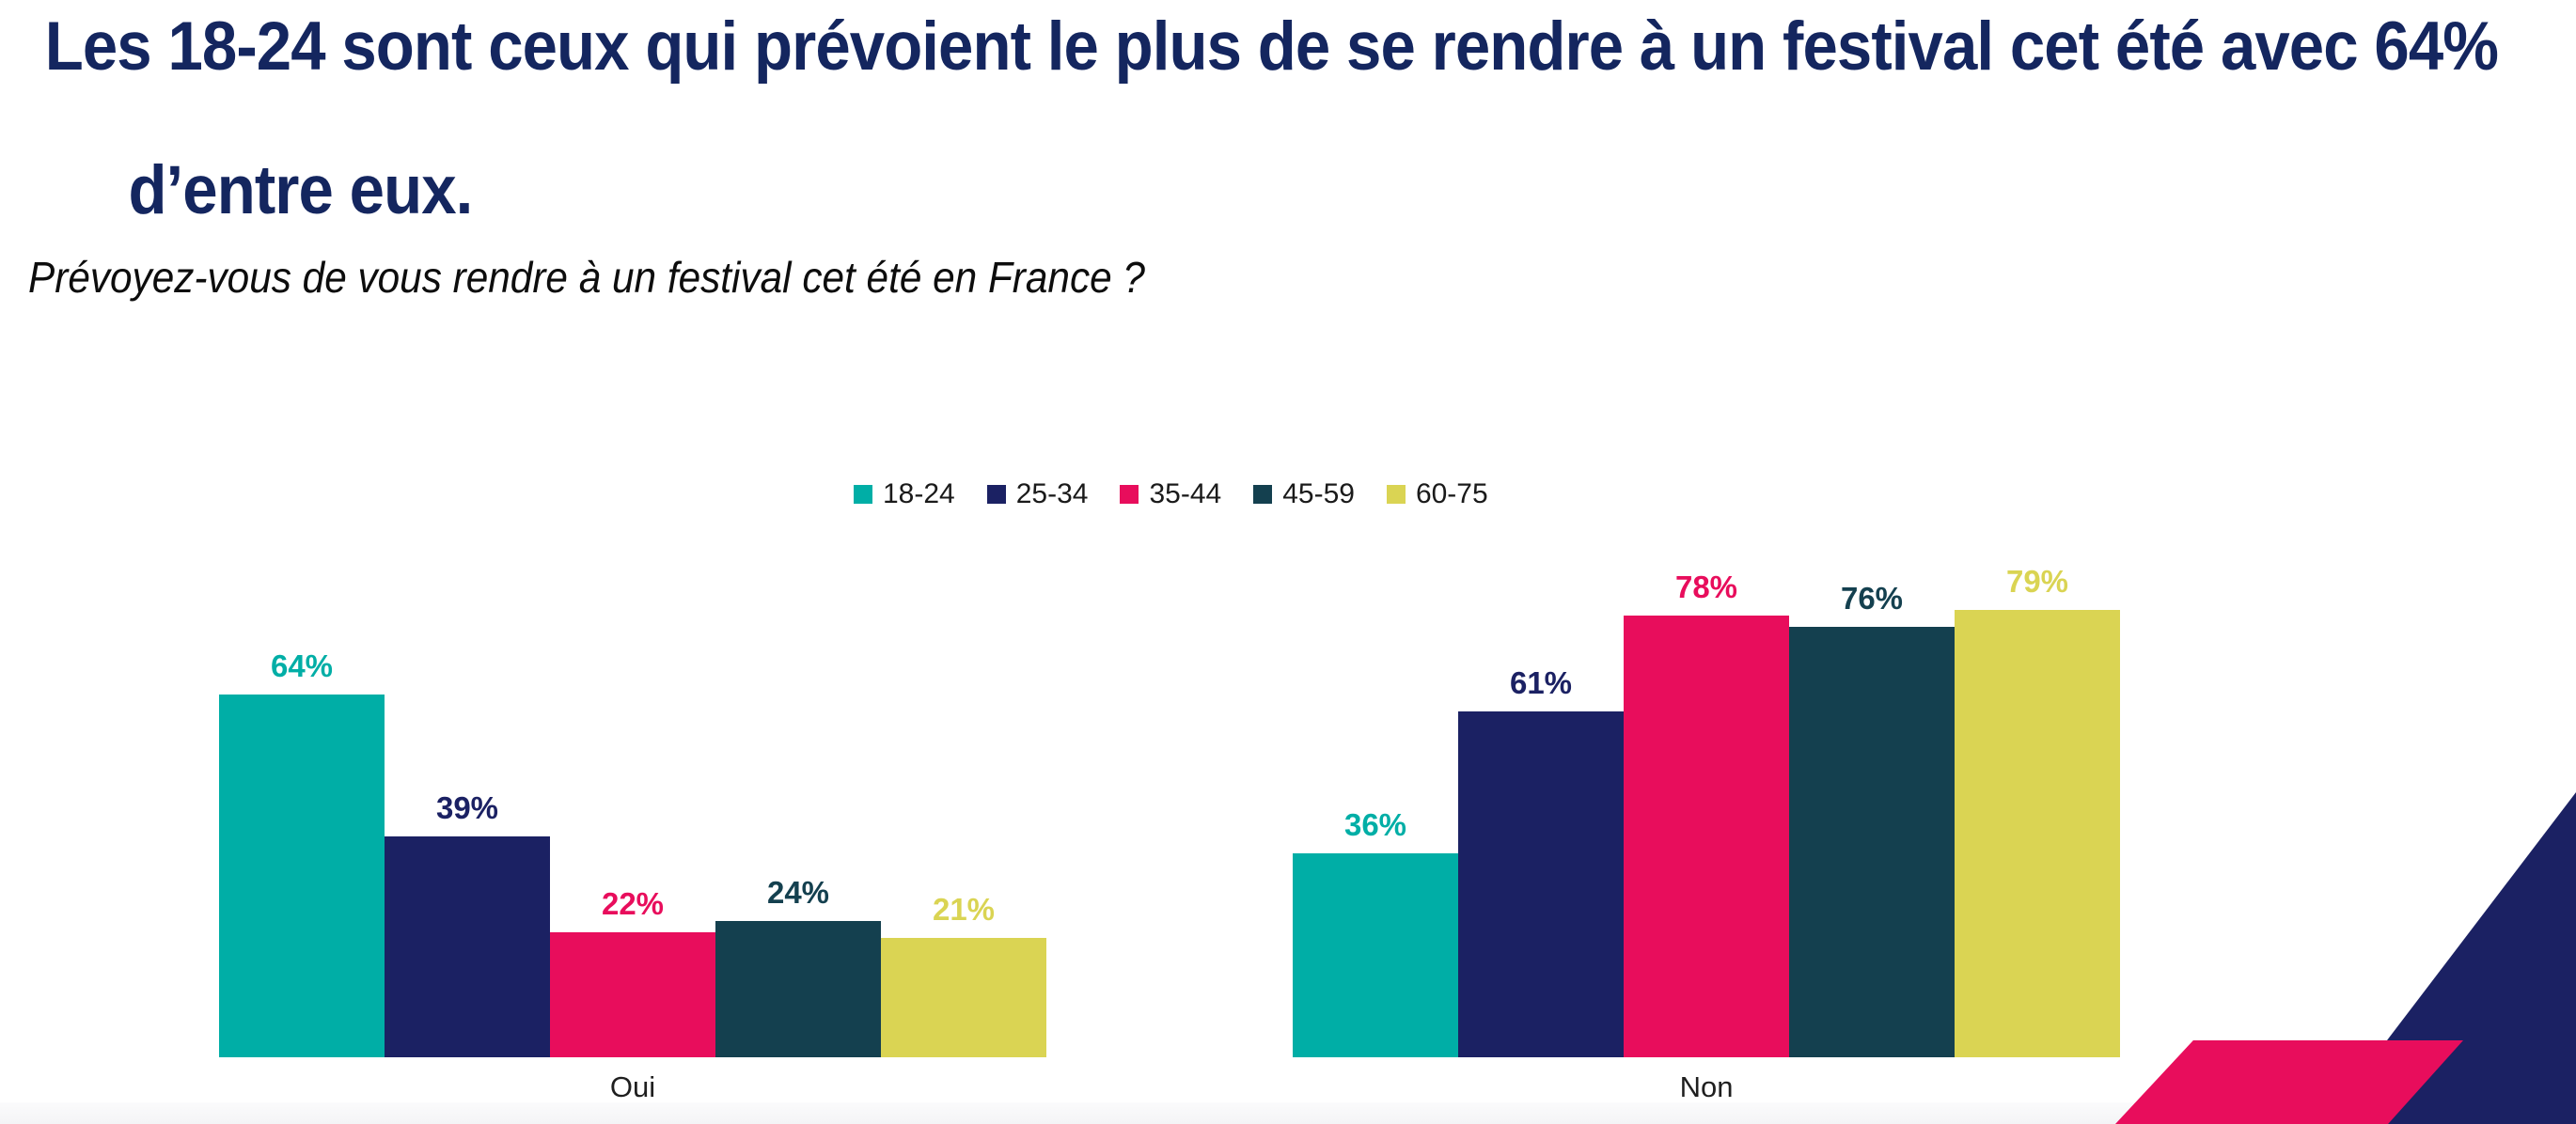 The height and width of the screenshot is (1124, 2576). I want to click on bar-cell: 21%, so click(964, 976).